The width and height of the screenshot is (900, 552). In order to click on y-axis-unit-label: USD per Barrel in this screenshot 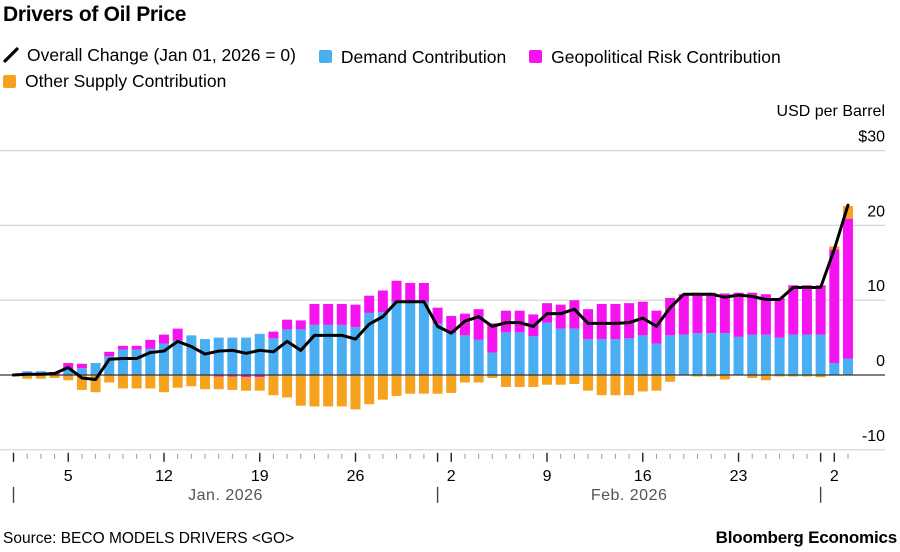, I will do `click(830, 111)`.